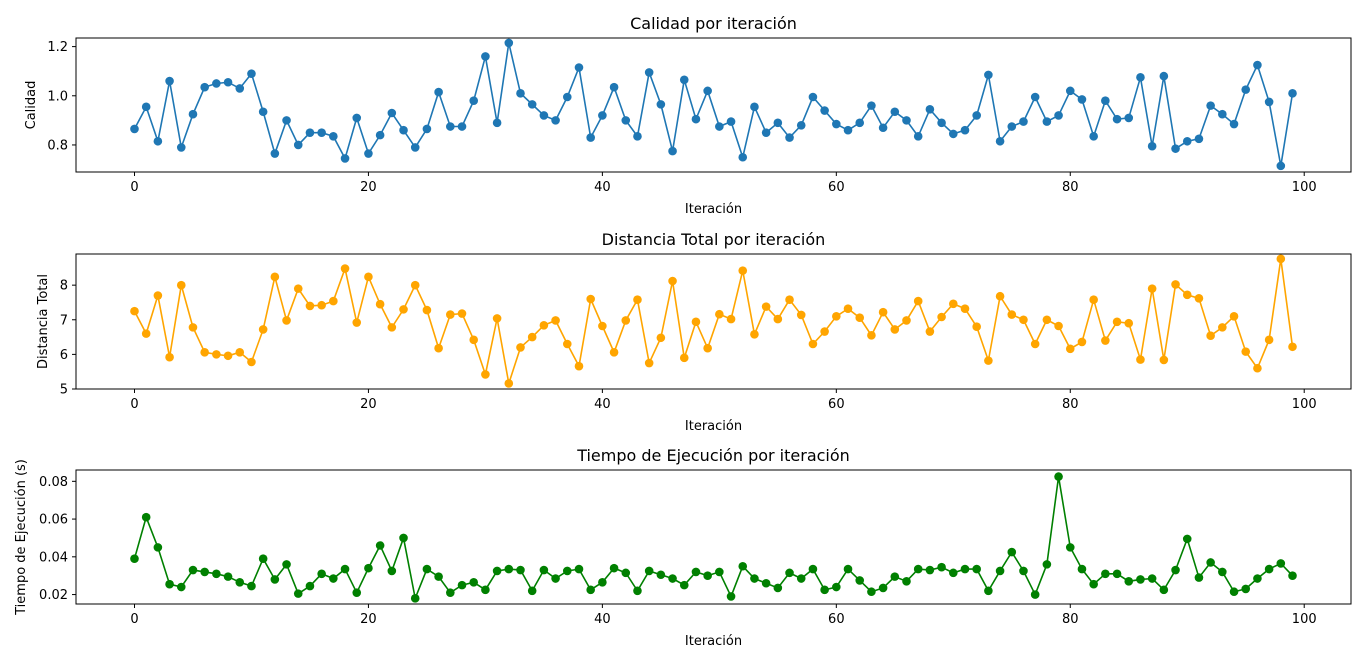  What do you see at coordinates (57, 145) in the screenshot?
I see `y-tick-label: 0.8` at bounding box center [57, 145].